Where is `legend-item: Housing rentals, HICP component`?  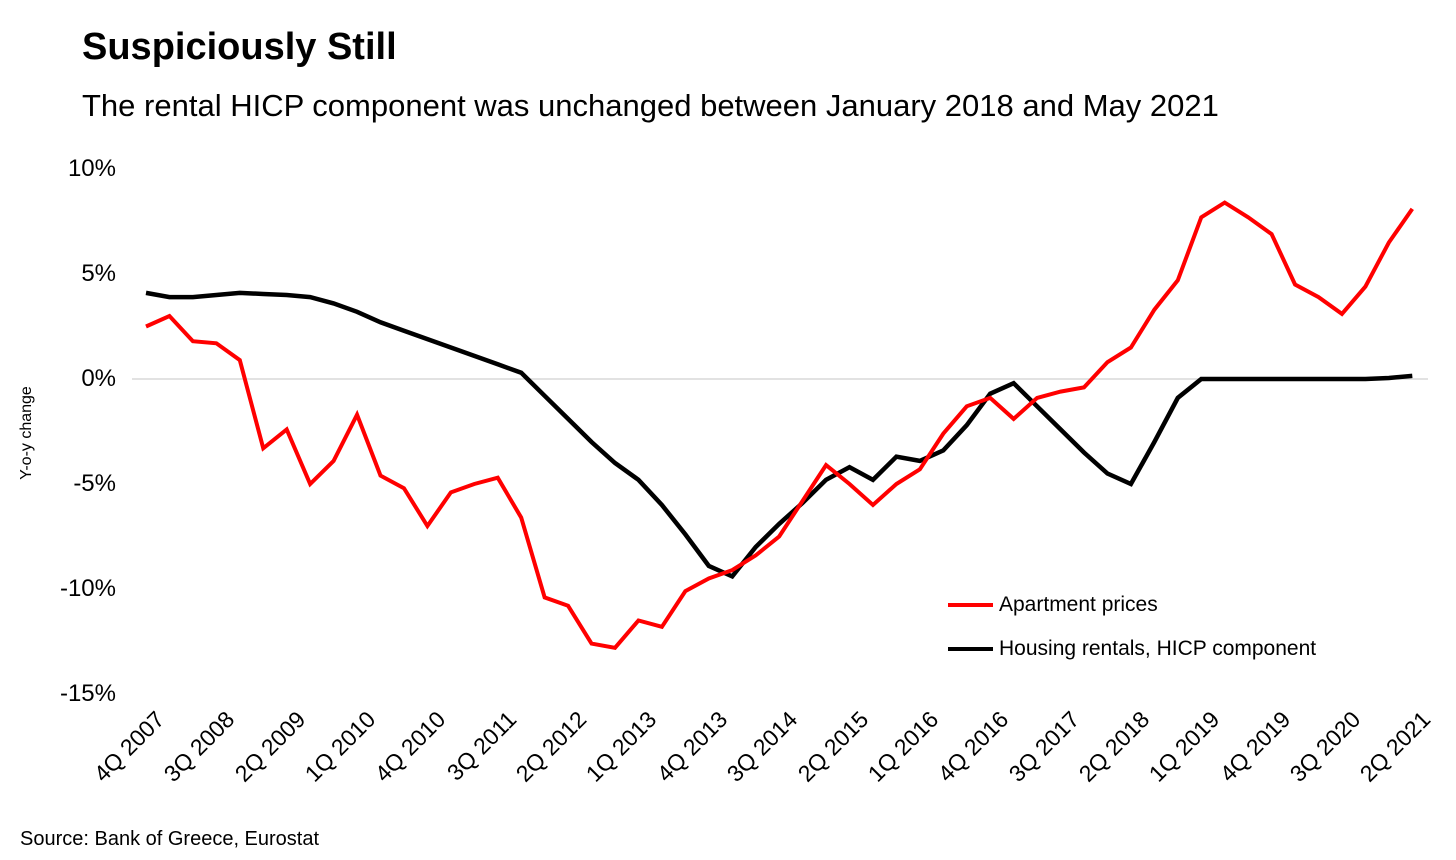 legend-item: Housing rentals, HICP component is located at coordinates (1132, 649).